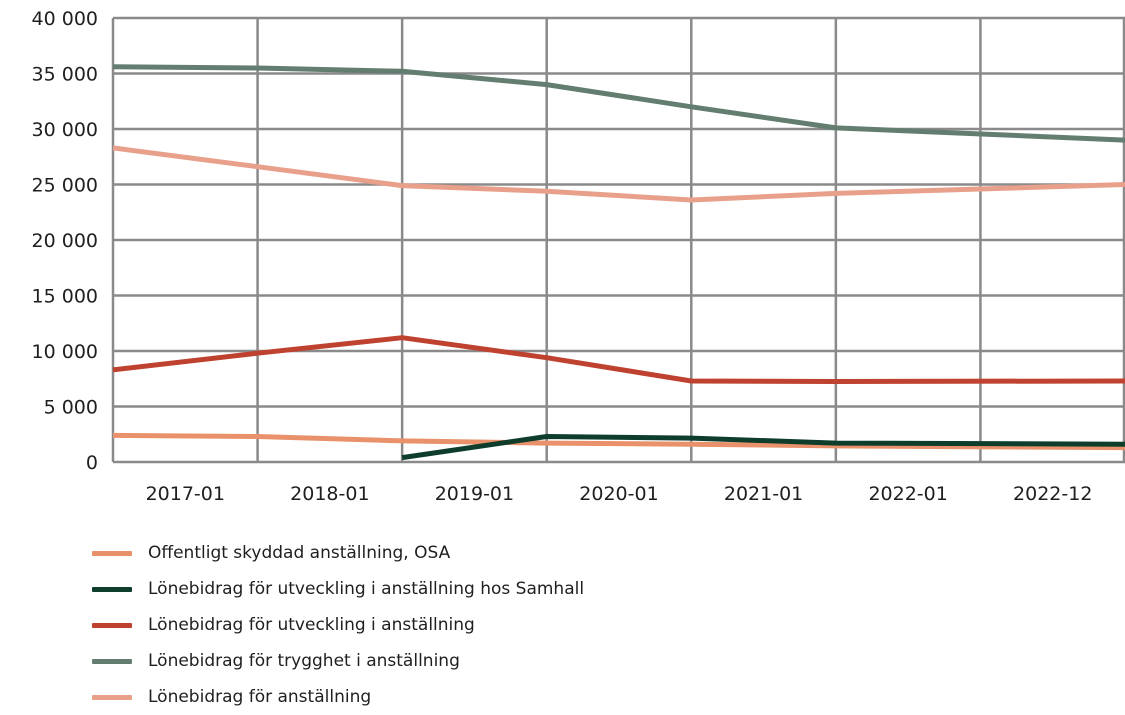  What do you see at coordinates (304, 661) in the screenshot?
I see `legend-label: Lönebidrag för trygghet i anställning` at bounding box center [304, 661].